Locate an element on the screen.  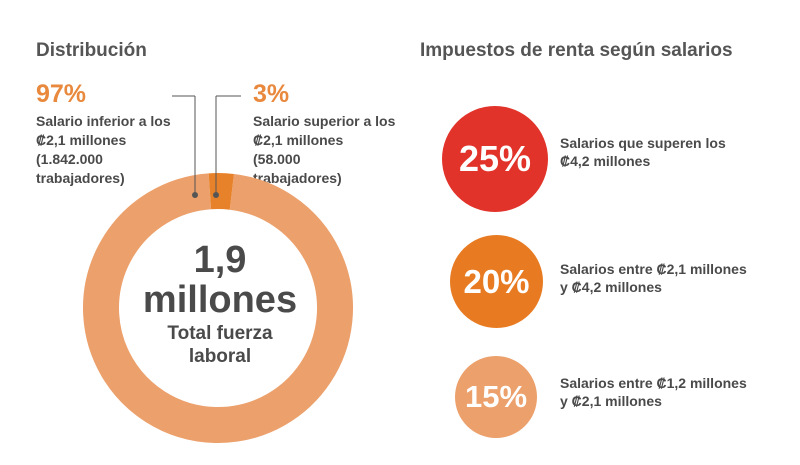
donut-slice-superior is located at coordinates (221, 191).